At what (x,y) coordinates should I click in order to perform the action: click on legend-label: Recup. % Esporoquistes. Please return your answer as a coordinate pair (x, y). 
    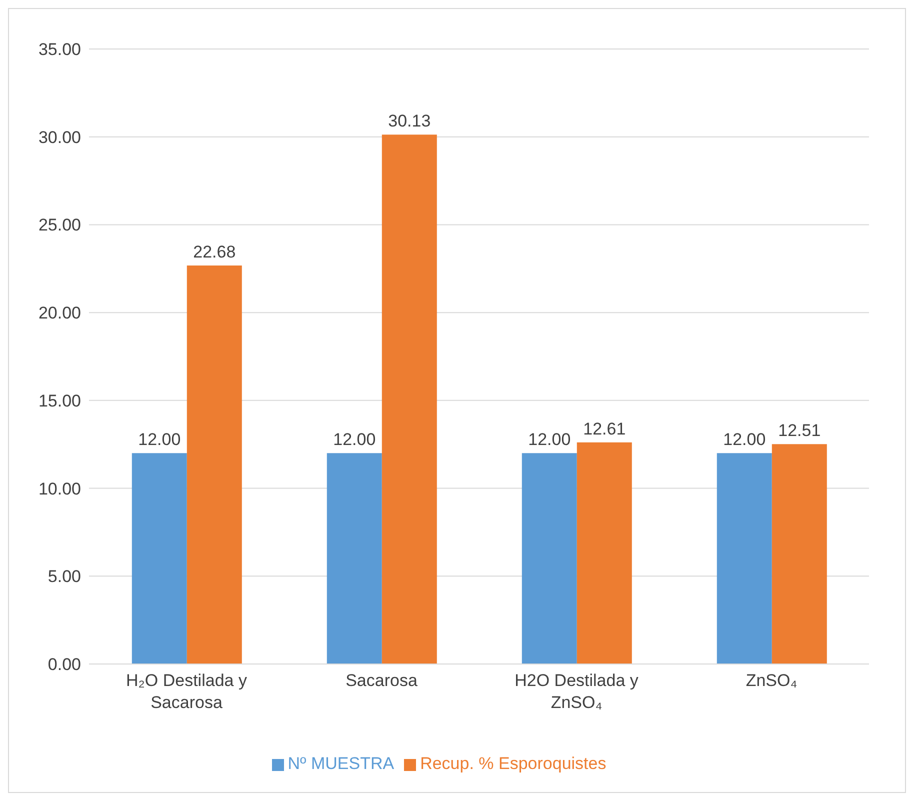
    Looking at the image, I should click on (513, 763).